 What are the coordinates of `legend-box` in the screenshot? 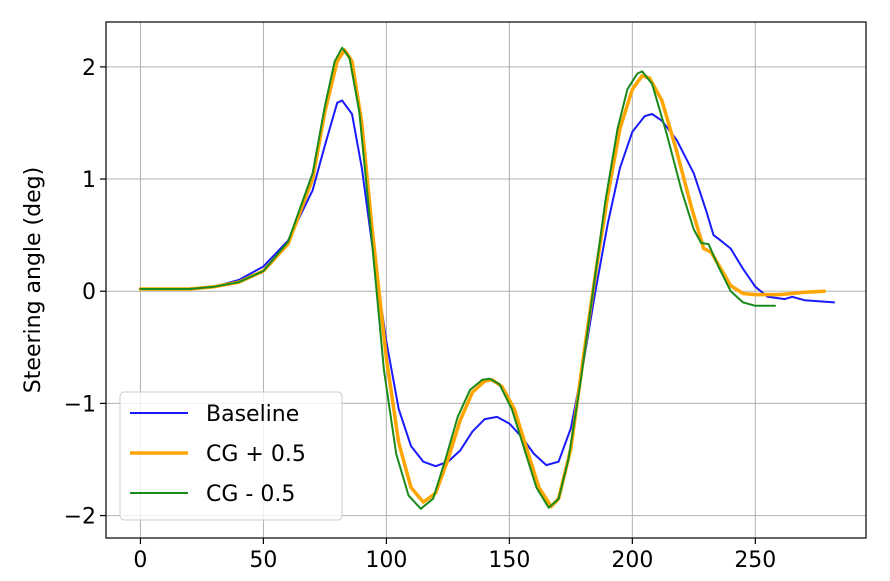 It's located at (231, 456).